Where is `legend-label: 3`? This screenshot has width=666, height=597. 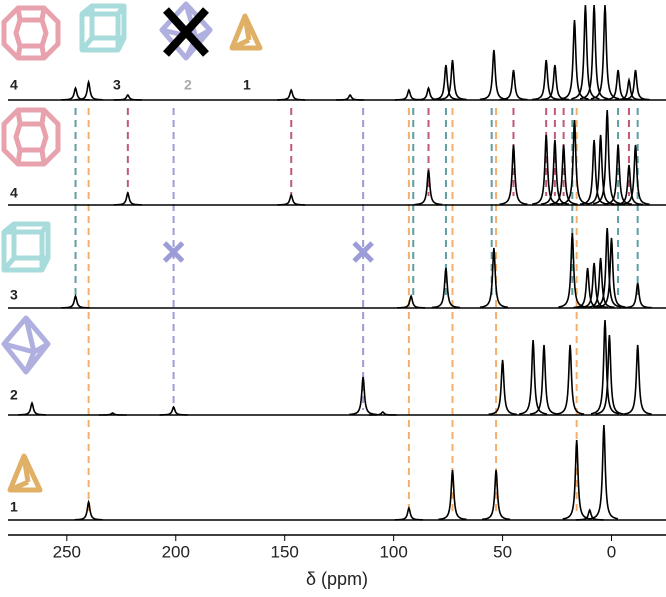
legend-label: 3 is located at coordinates (117, 85).